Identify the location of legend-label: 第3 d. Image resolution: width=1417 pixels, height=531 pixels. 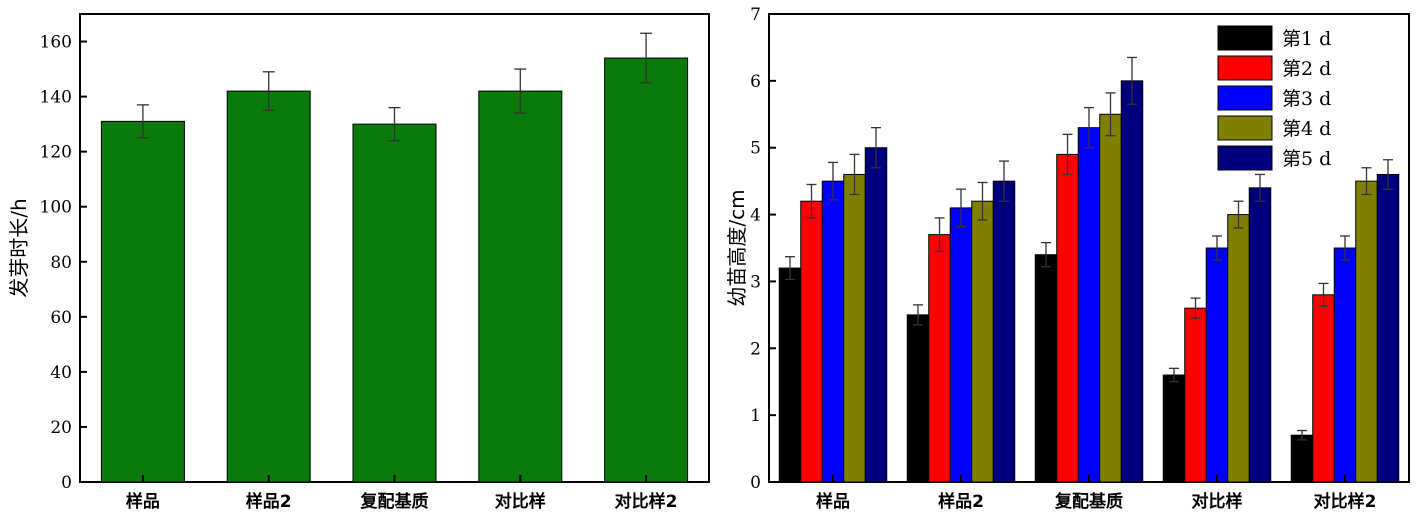
(1306, 99).